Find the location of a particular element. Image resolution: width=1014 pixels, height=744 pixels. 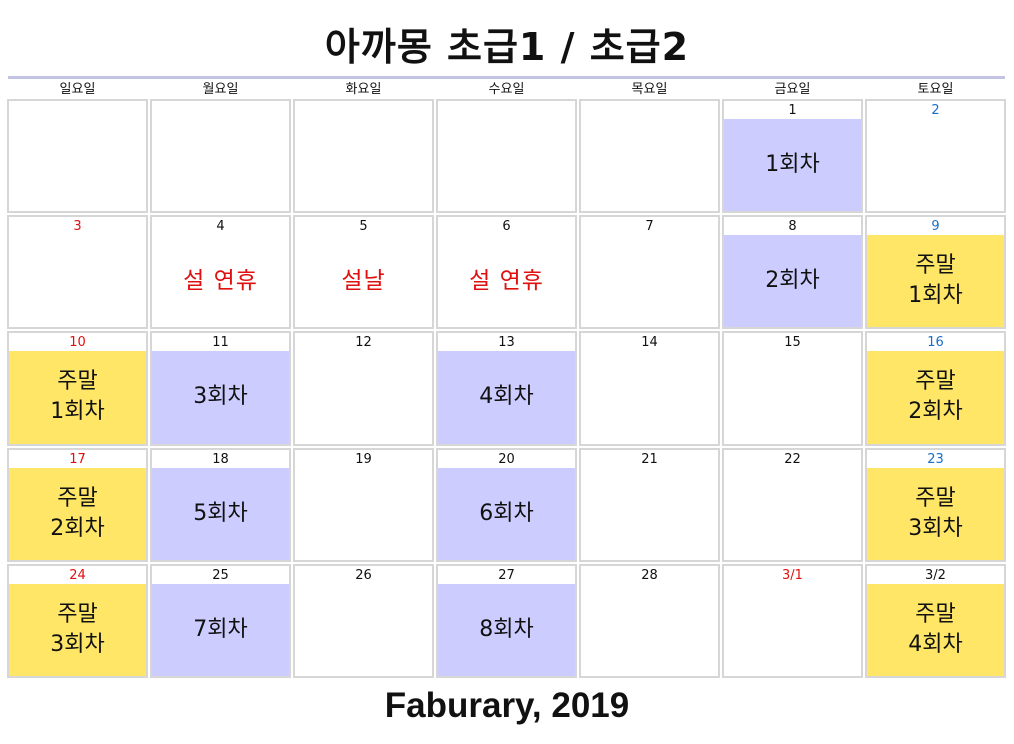

weekday-friday: 금요일 is located at coordinates (792, 89).